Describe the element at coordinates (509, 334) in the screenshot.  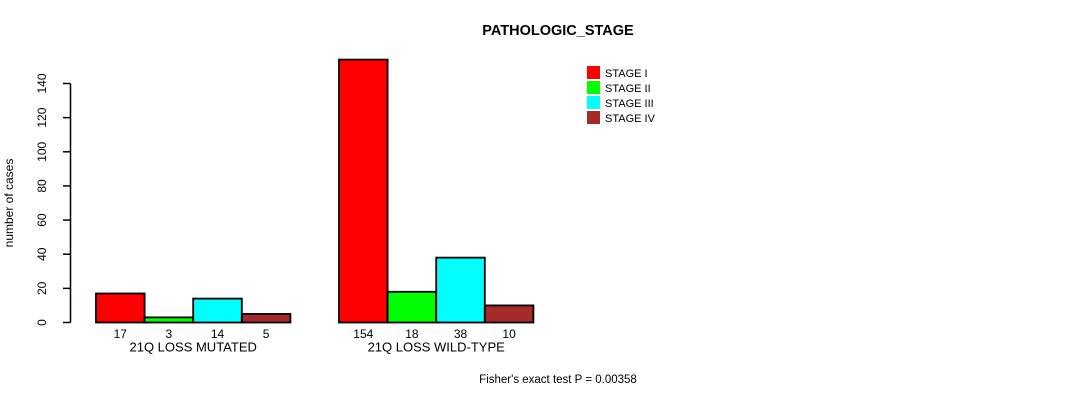
I see `bar-value-label: 10` at that location.